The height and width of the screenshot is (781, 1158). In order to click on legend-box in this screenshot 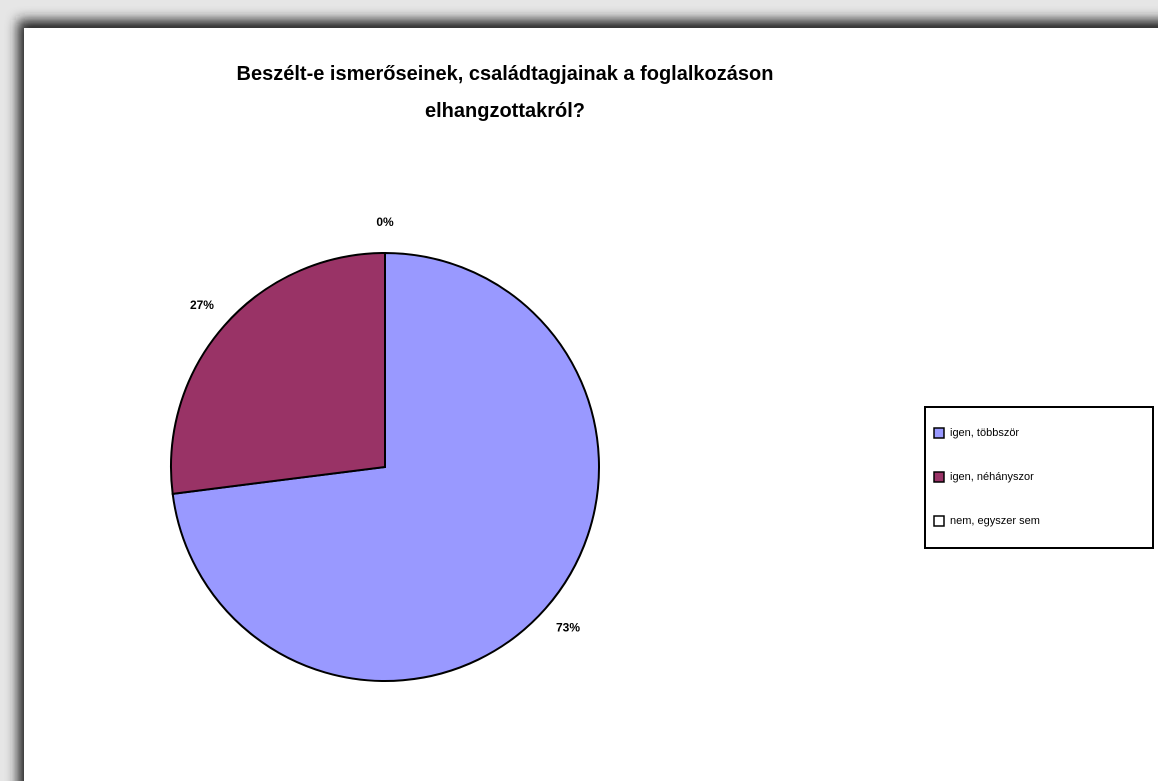, I will do `click(1039, 477)`.